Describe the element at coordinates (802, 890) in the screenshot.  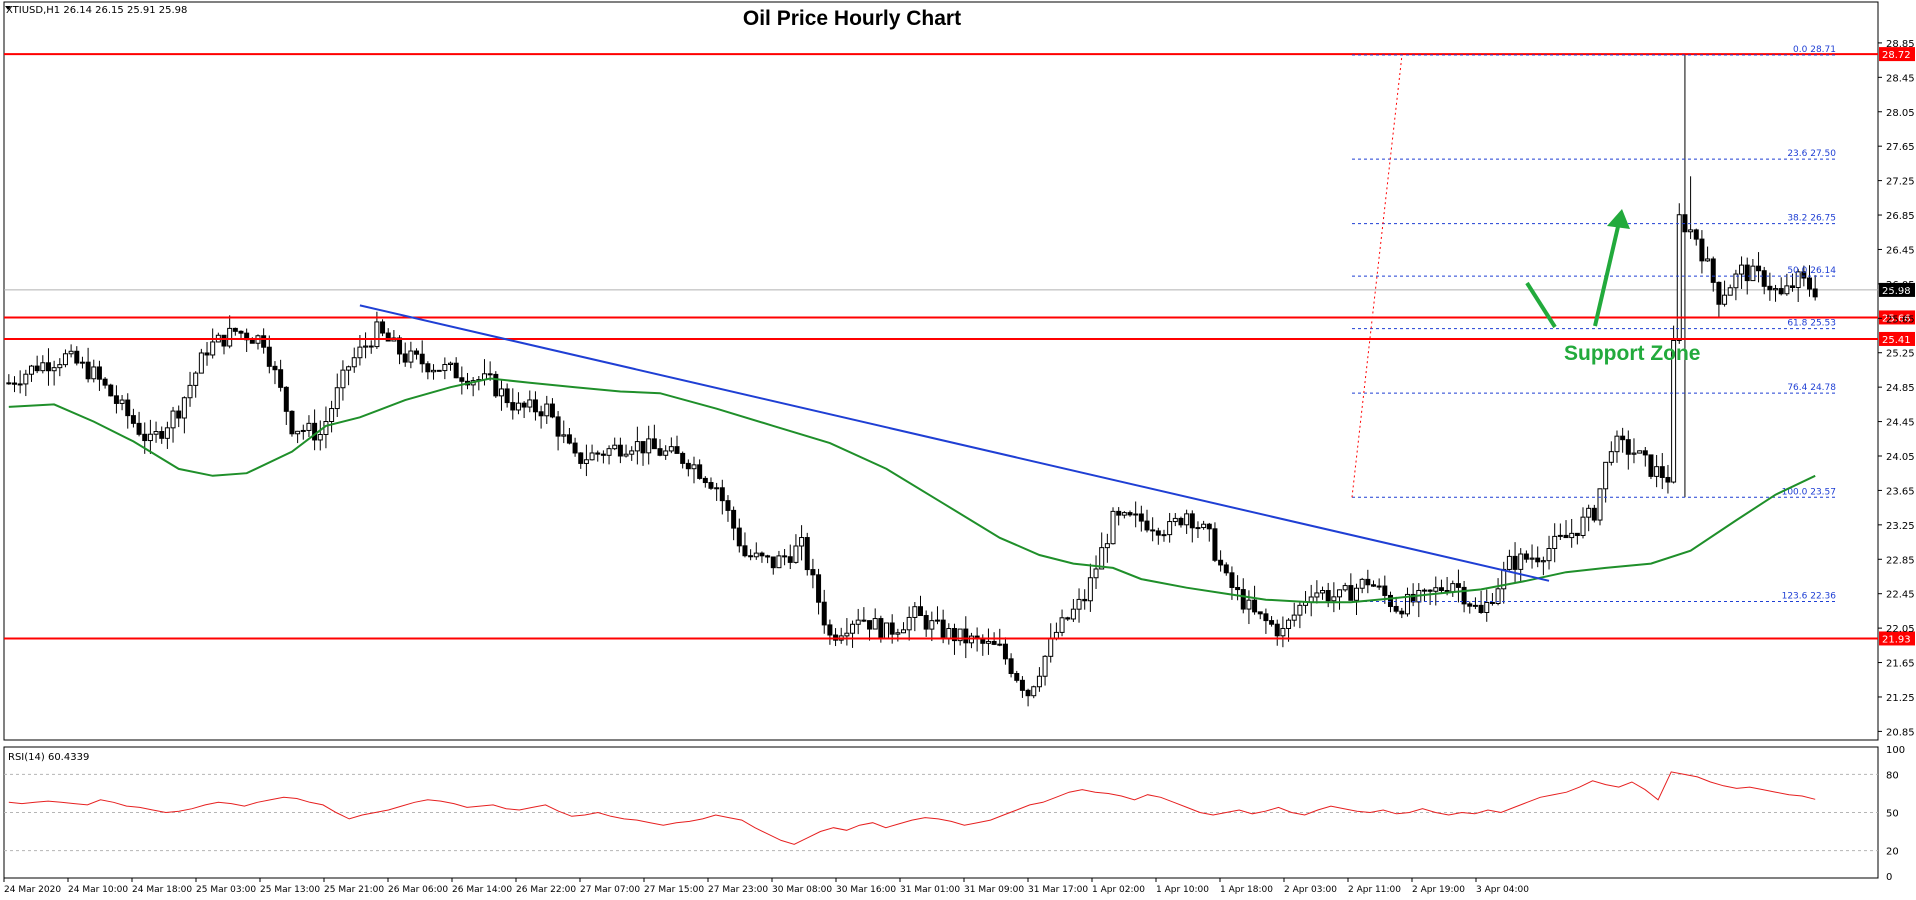
I see `time-tick-label: 30 Mar 08:00` at that location.